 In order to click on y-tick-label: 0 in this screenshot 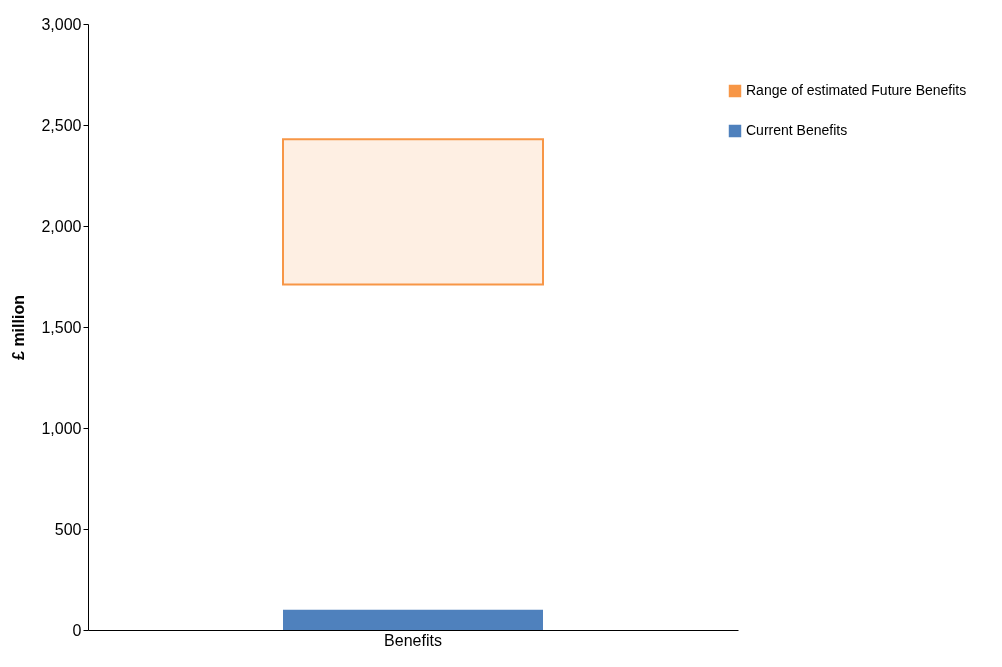, I will do `click(77, 630)`.